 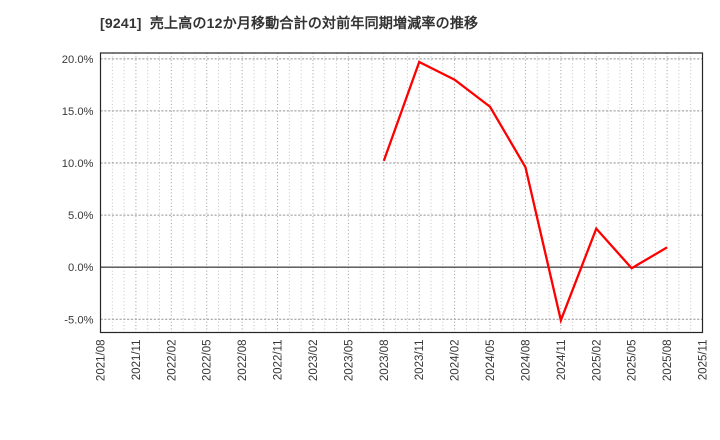 What do you see at coordinates (78, 112) in the screenshot?
I see `y-tick-label: 15.0%` at bounding box center [78, 112].